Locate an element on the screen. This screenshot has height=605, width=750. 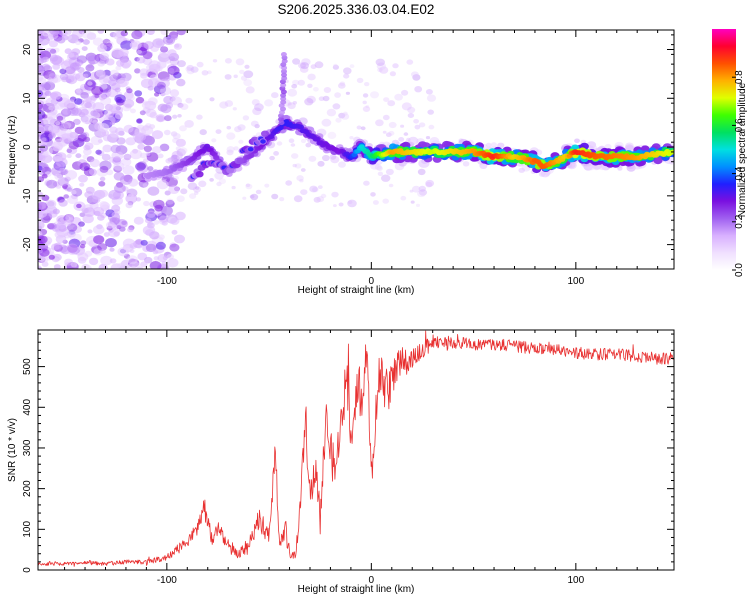
spectrogram-branch-segment is located at coordinates (250, 149).